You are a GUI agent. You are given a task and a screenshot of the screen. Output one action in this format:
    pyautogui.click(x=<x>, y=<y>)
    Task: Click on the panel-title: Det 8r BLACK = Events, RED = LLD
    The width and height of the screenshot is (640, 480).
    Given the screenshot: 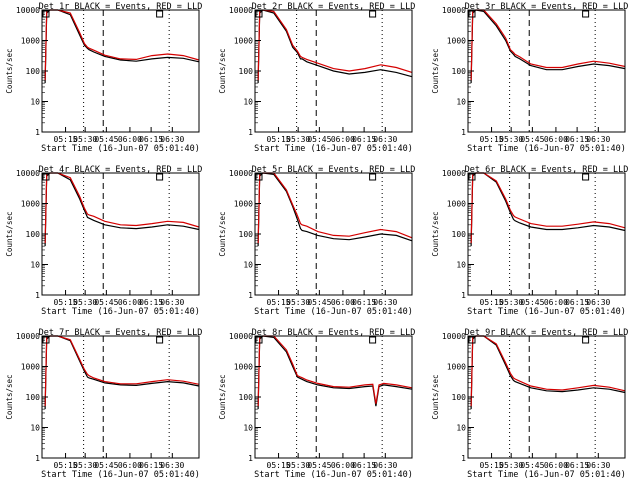 What is the action you would take?
    pyautogui.click(x=334, y=333)
    